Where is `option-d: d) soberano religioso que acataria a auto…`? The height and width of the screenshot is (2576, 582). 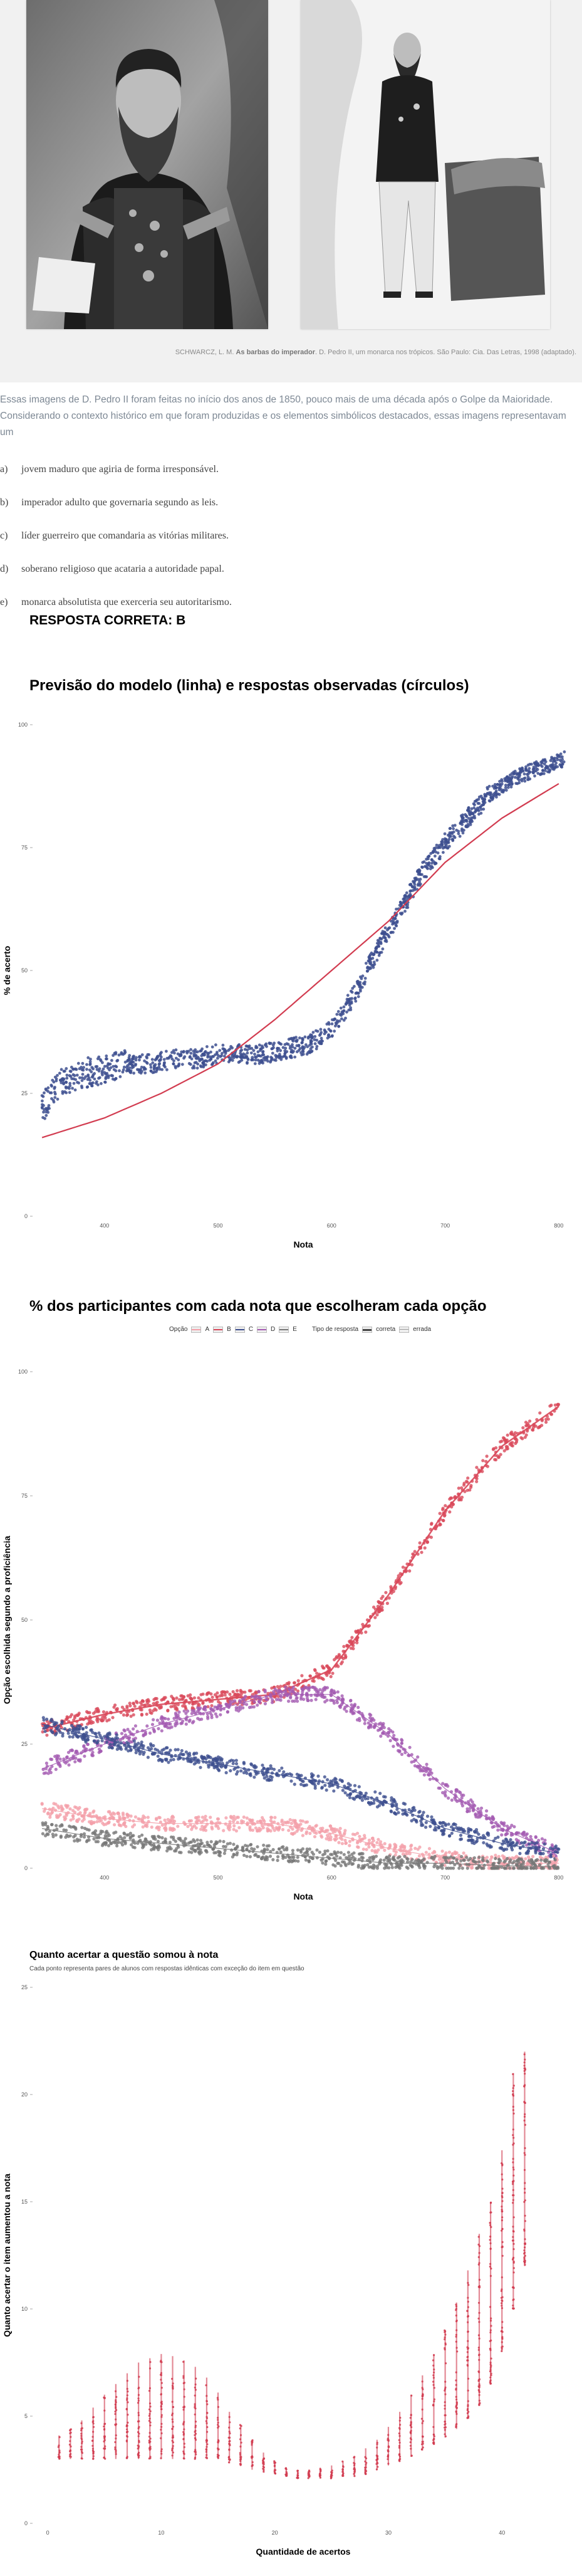
option-d: d) soberano religioso que acataria a auto… is located at coordinates (112, 569).